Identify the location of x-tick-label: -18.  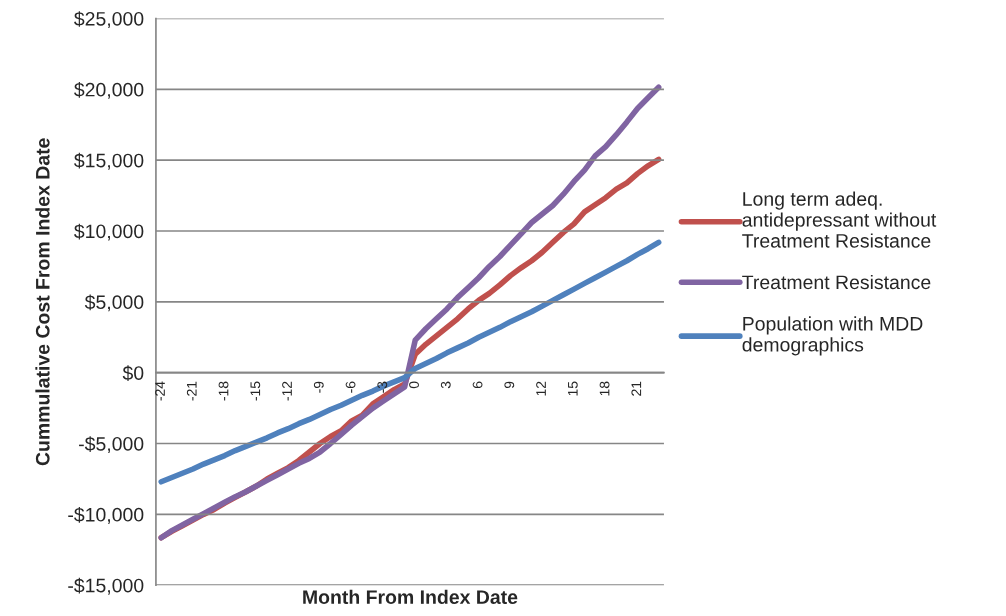
(223, 391).